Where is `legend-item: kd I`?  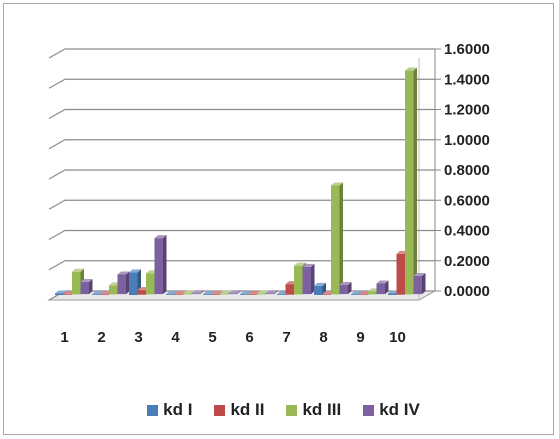
legend-item: kd I is located at coordinates (169, 410).